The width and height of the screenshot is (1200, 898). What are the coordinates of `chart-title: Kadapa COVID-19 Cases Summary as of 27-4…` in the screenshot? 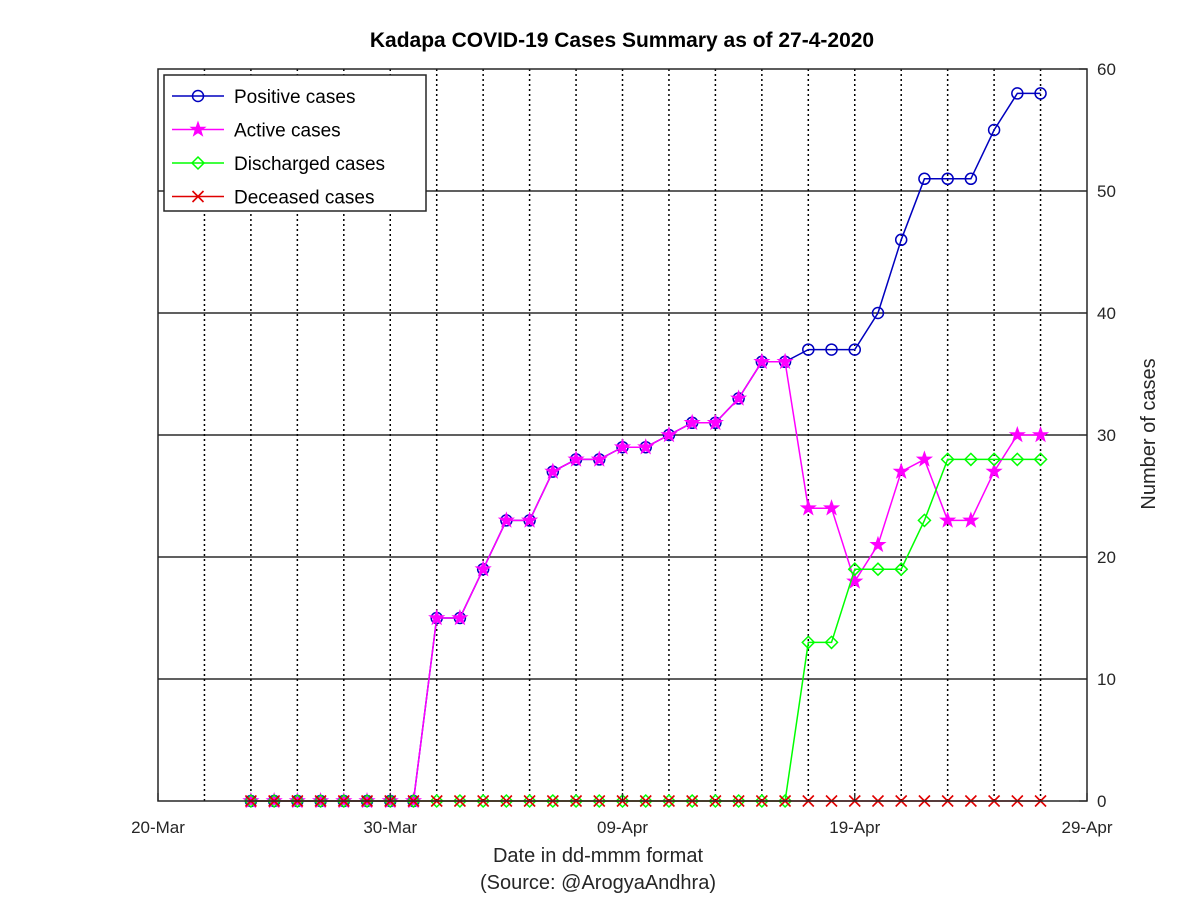 It's located at (622, 40).